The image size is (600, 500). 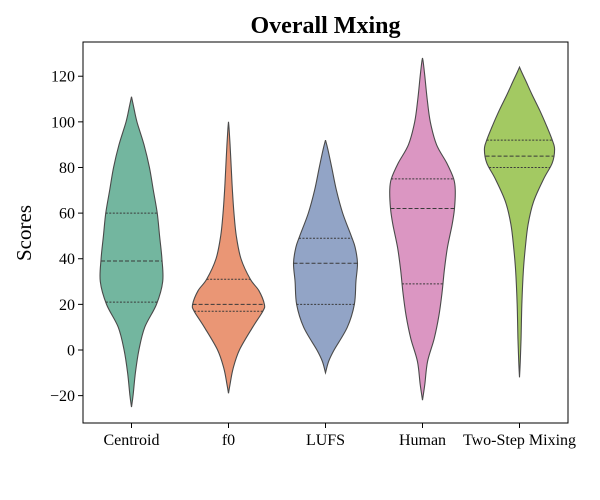 What do you see at coordinates (519, 221) in the screenshot?
I see `violin-two-step-mixing` at bounding box center [519, 221].